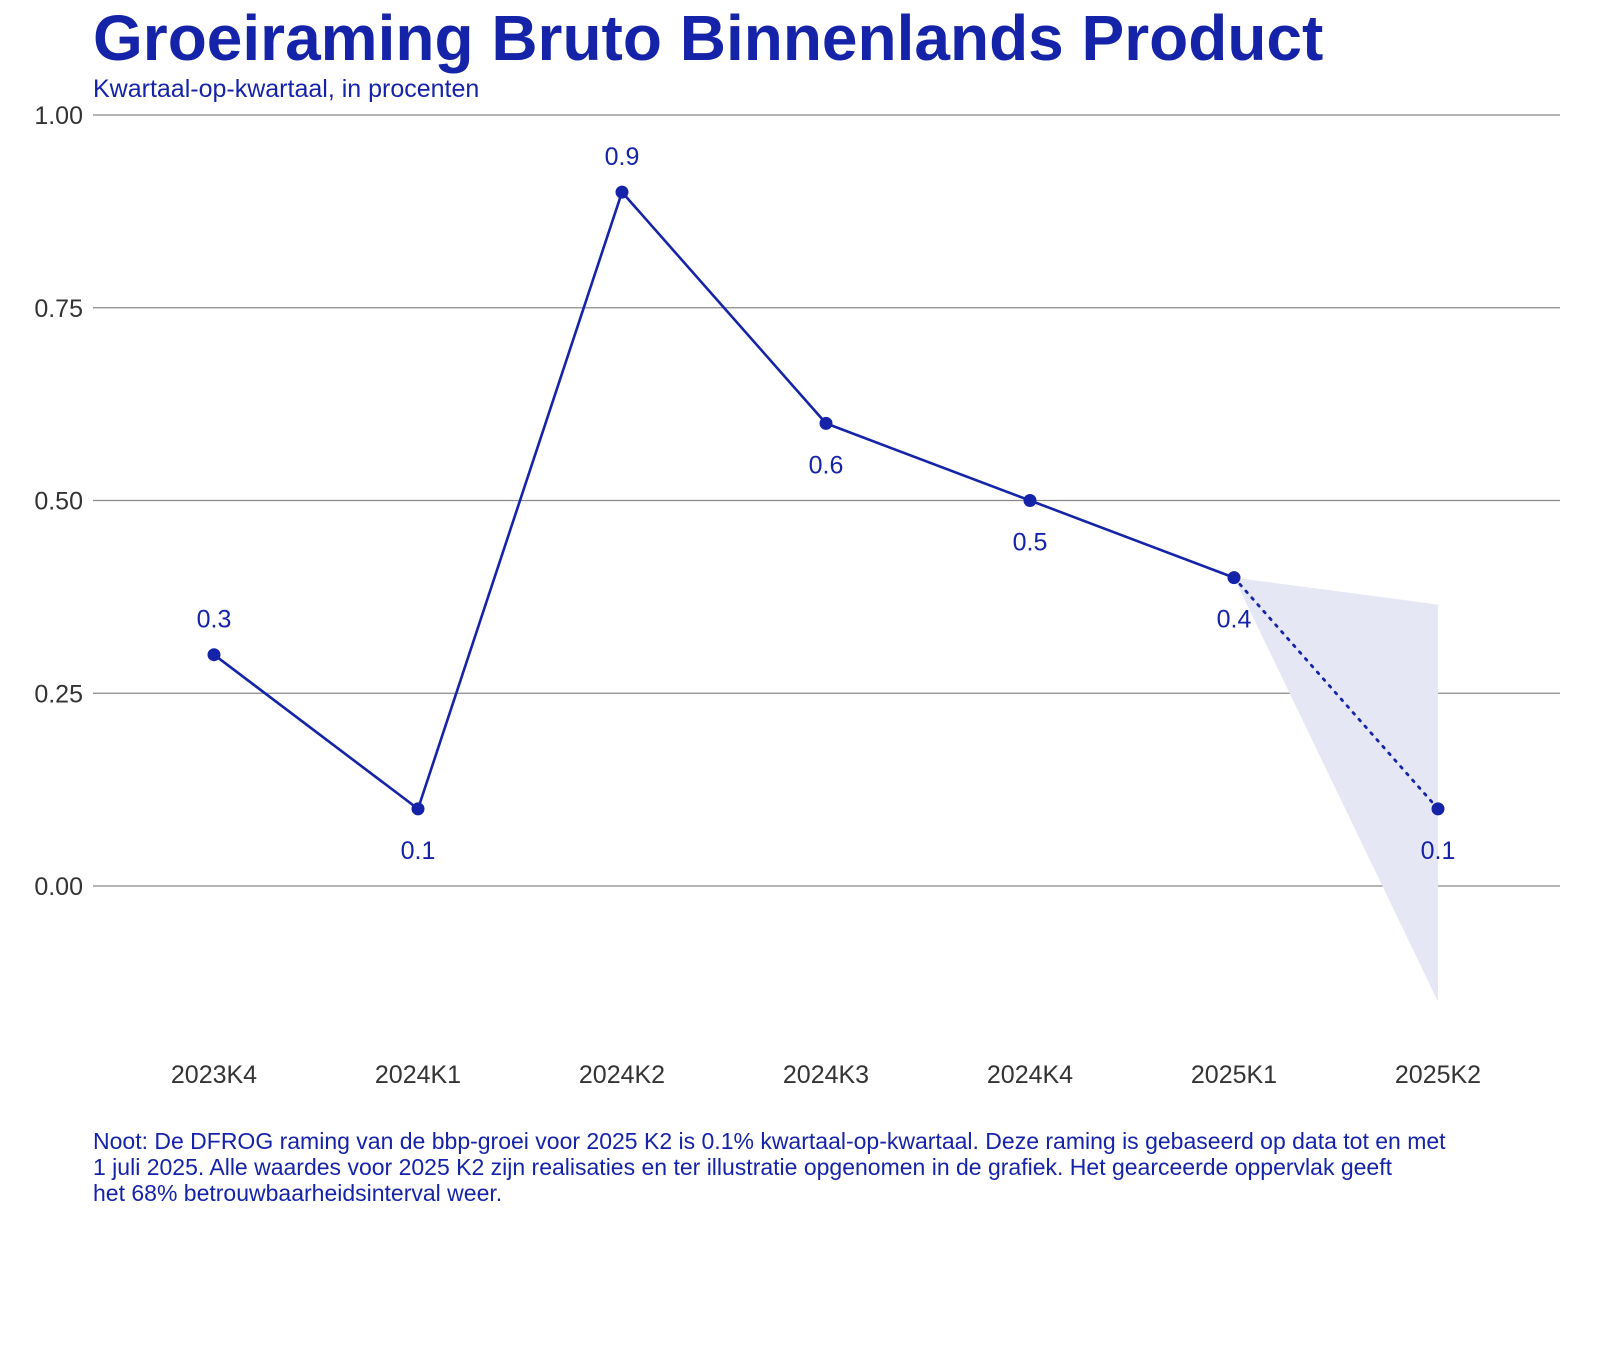  What do you see at coordinates (58, 502) in the screenshot?
I see `y-tick-label: 0.50` at bounding box center [58, 502].